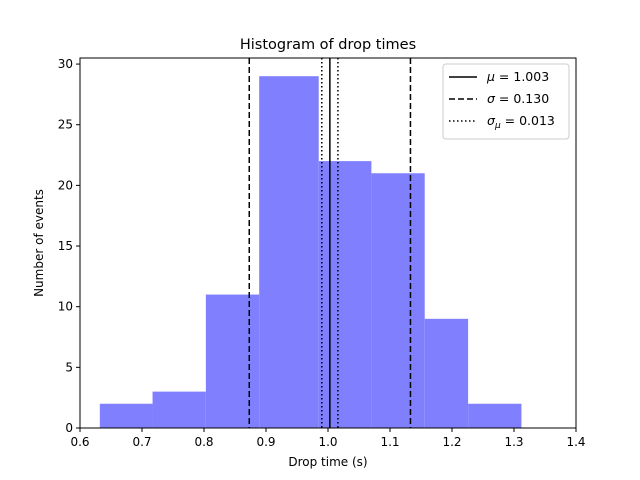  I want to click on legend-label: σμ = 0.013, so click(521, 122).